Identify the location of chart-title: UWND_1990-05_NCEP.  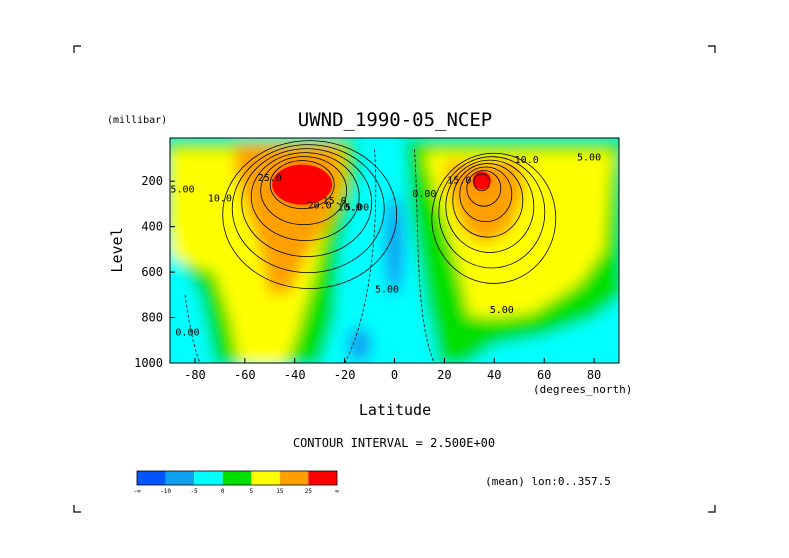
(395, 120).